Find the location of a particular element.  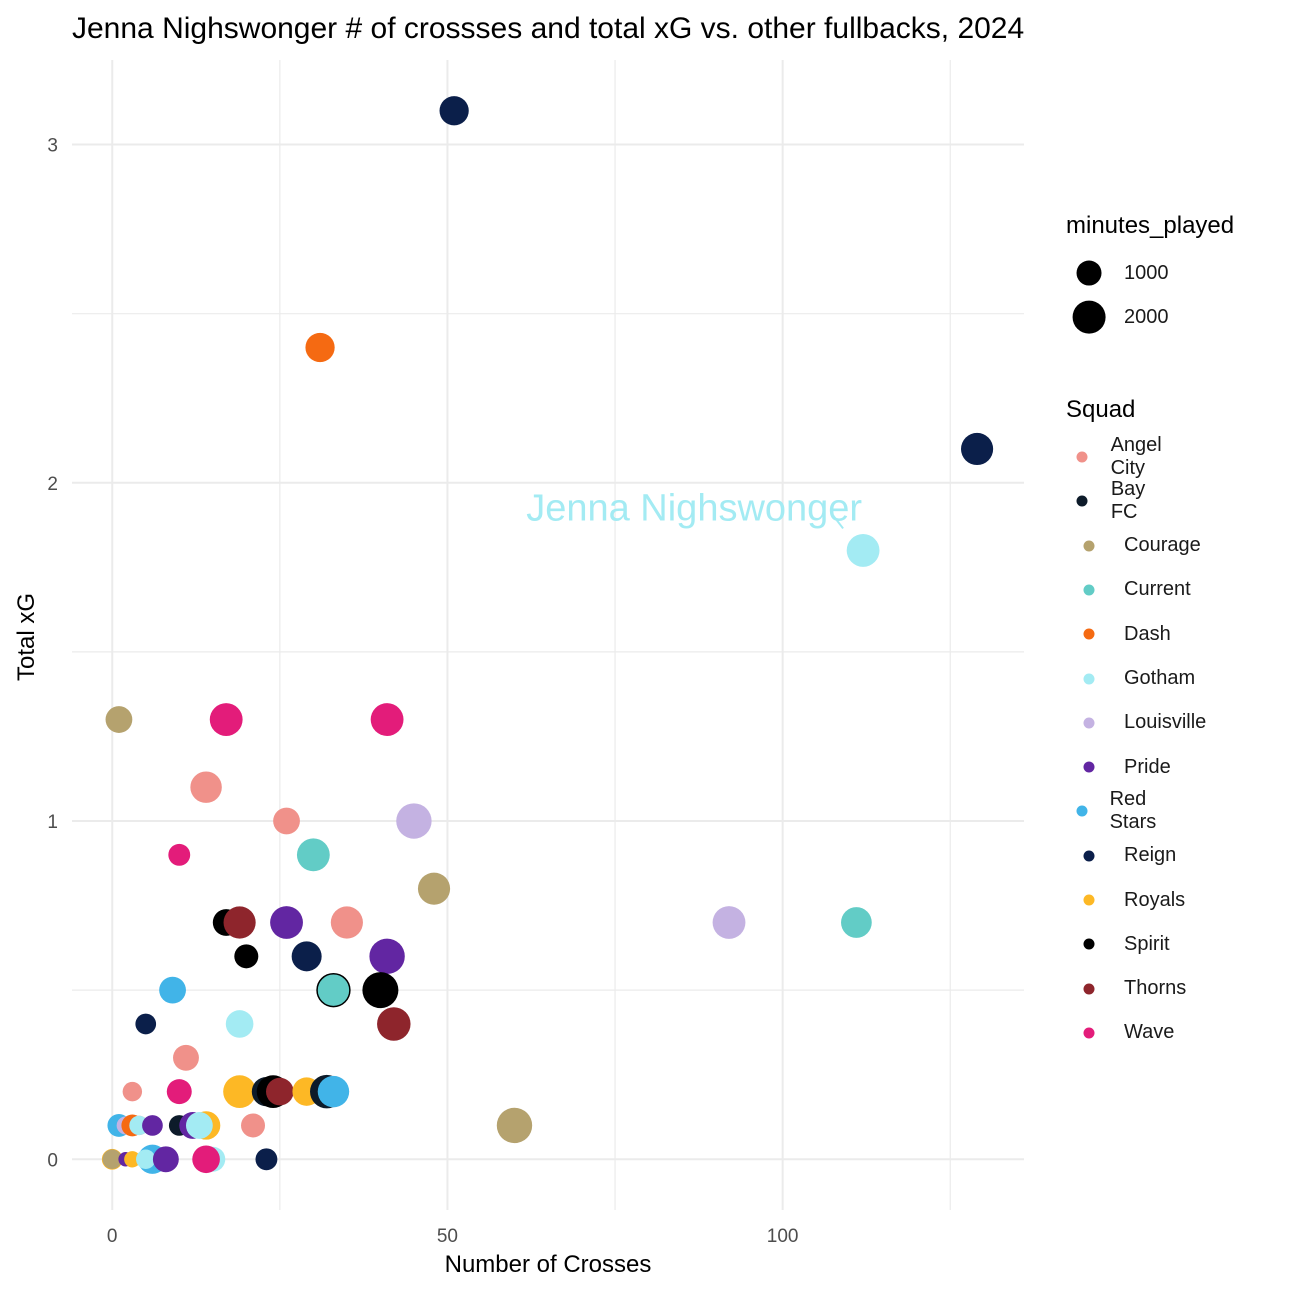

size-legend-item: 1000 is located at coordinates (1117, 273).